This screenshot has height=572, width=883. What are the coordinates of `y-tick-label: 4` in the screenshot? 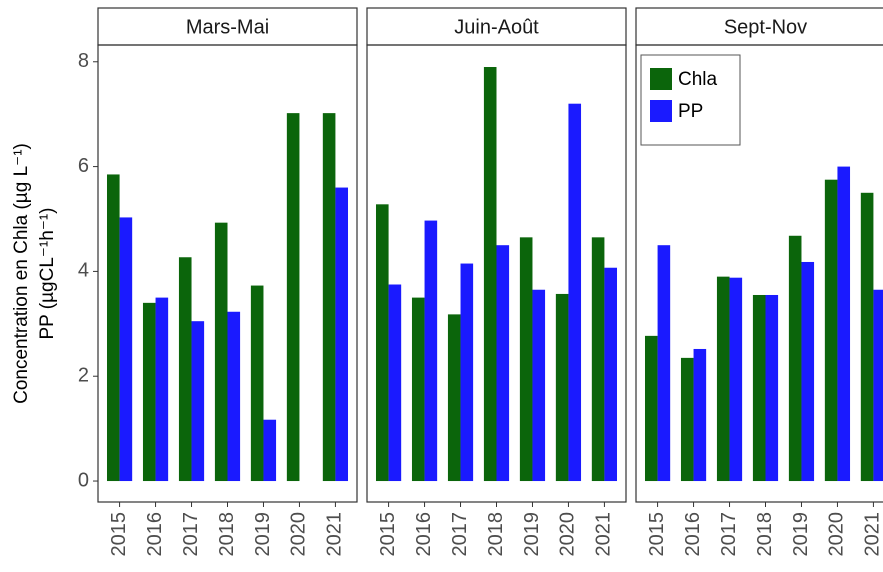 It's located at (83, 271).